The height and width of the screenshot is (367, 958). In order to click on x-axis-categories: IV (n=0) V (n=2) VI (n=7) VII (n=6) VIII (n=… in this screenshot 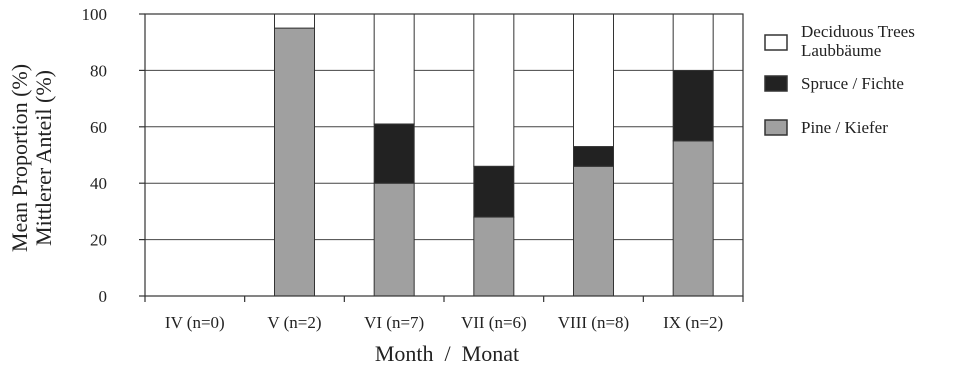, I will do `click(444, 322)`.